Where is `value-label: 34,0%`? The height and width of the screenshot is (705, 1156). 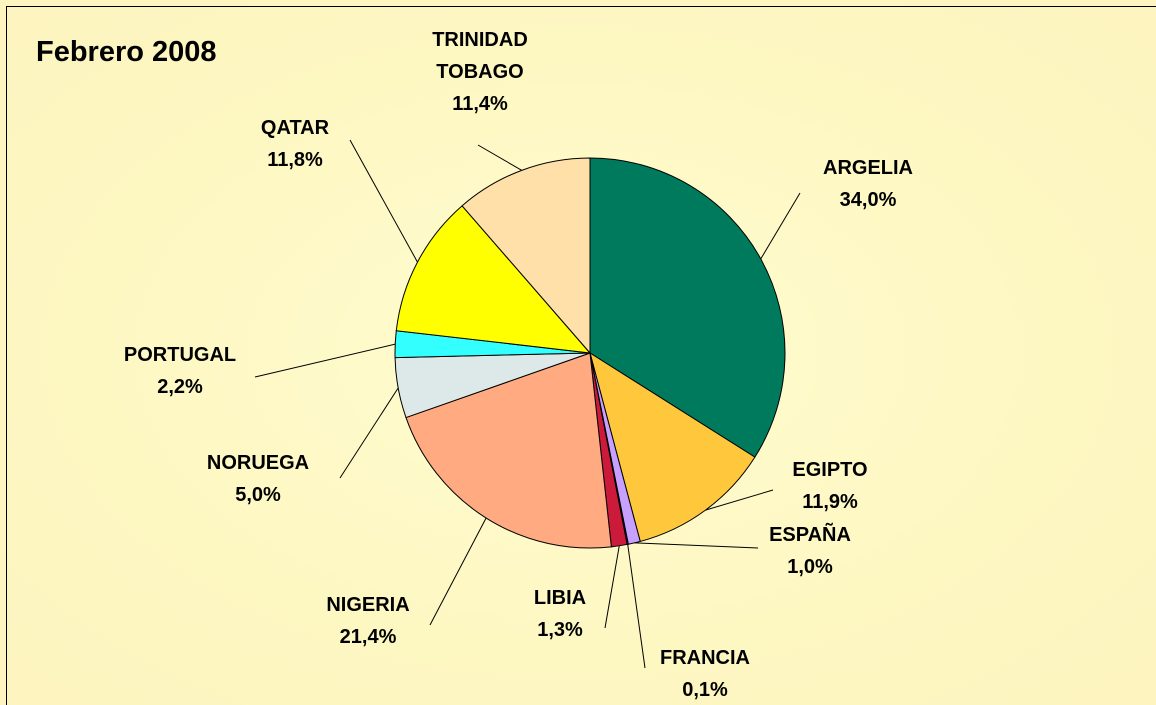 value-label: 34,0% is located at coordinates (868, 200).